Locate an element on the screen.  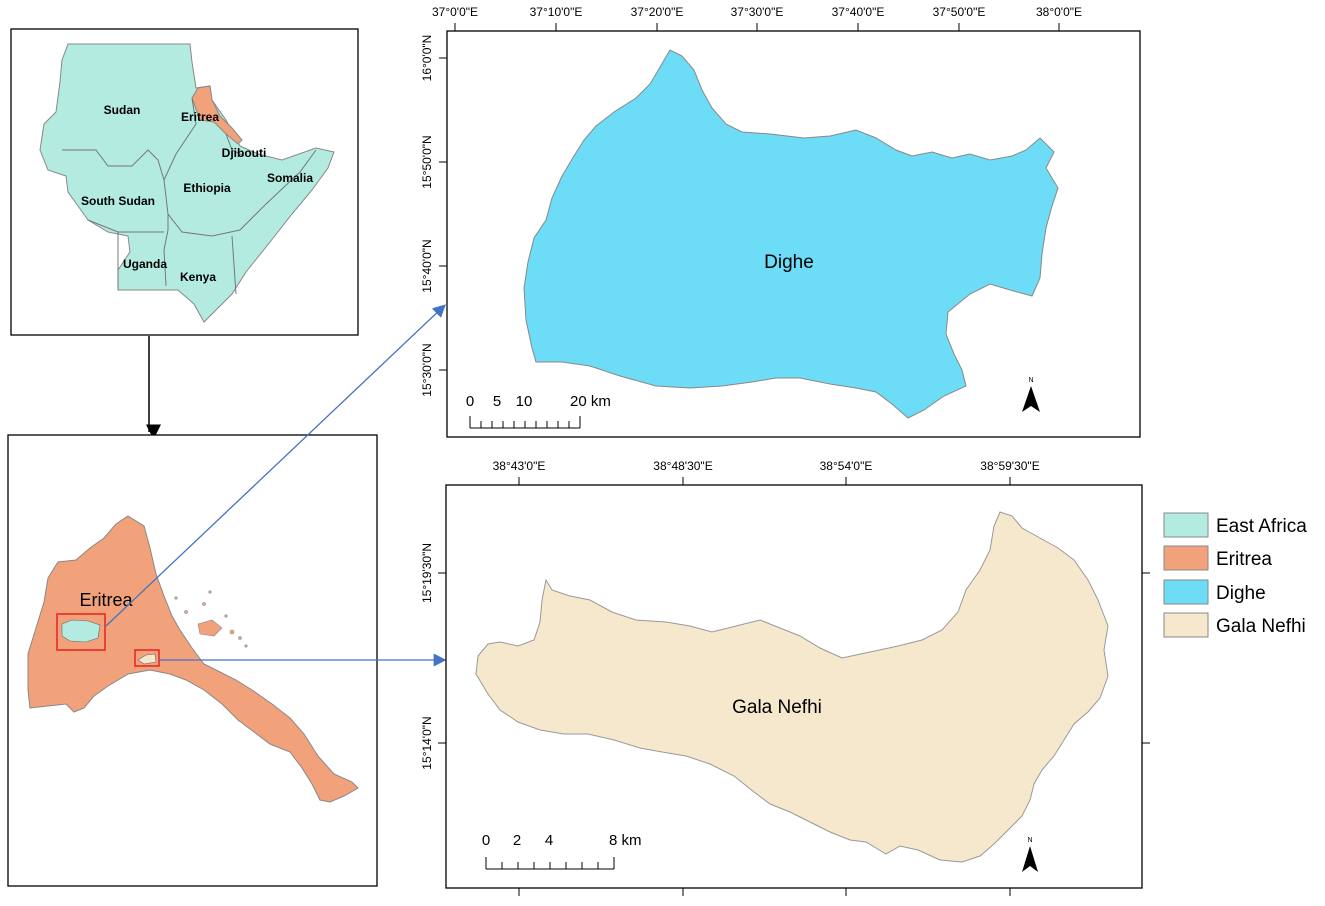
legend-label-east-africa: East Africa is located at coordinates (1261, 526).